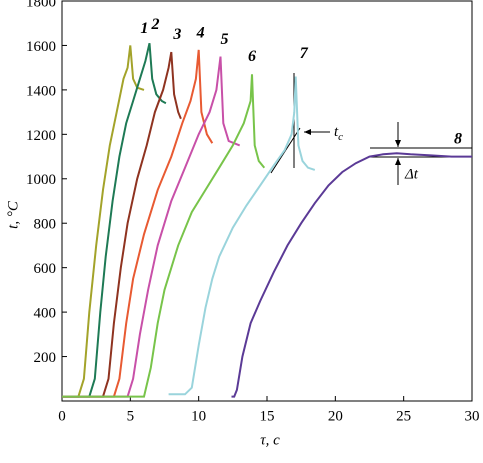 The width and height of the screenshot is (483, 463). I want to click on x-axis-label: τ, с, so click(270, 440).